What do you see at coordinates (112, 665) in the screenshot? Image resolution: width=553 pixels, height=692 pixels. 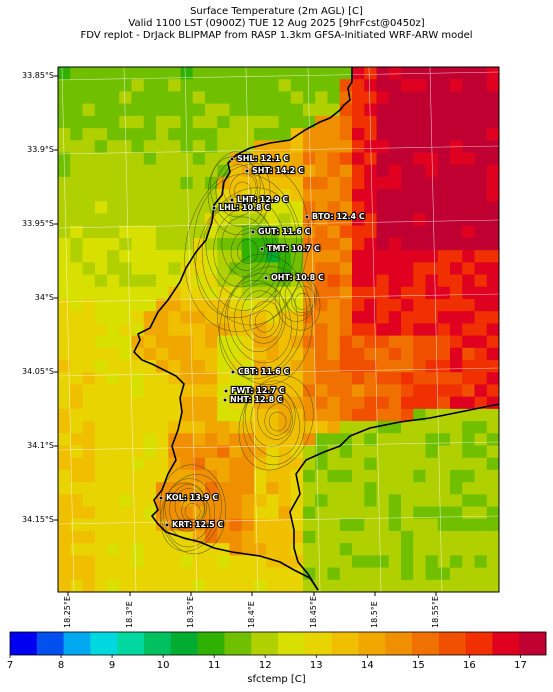 I see `colorbar-tick-label: 9` at bounding box center [112, 665].